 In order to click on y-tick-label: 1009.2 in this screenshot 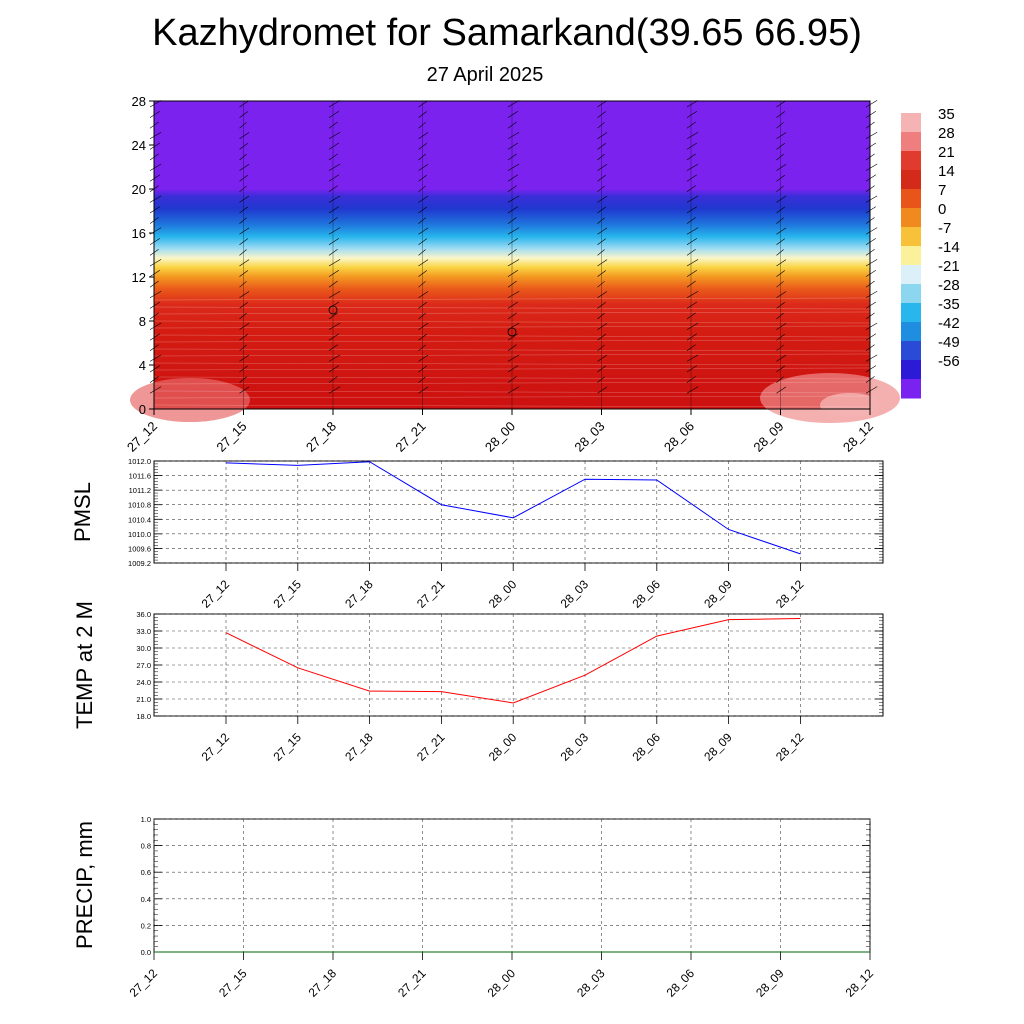, I will do `click(139, 563)`.